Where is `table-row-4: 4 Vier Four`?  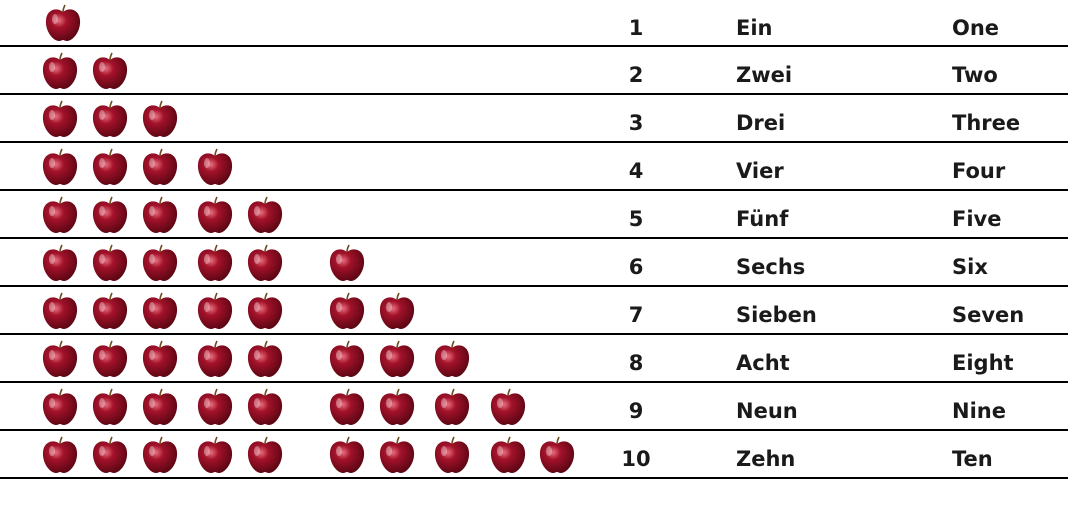
table-row-4: 4 Vier Four is located at coordinates (534, 167).